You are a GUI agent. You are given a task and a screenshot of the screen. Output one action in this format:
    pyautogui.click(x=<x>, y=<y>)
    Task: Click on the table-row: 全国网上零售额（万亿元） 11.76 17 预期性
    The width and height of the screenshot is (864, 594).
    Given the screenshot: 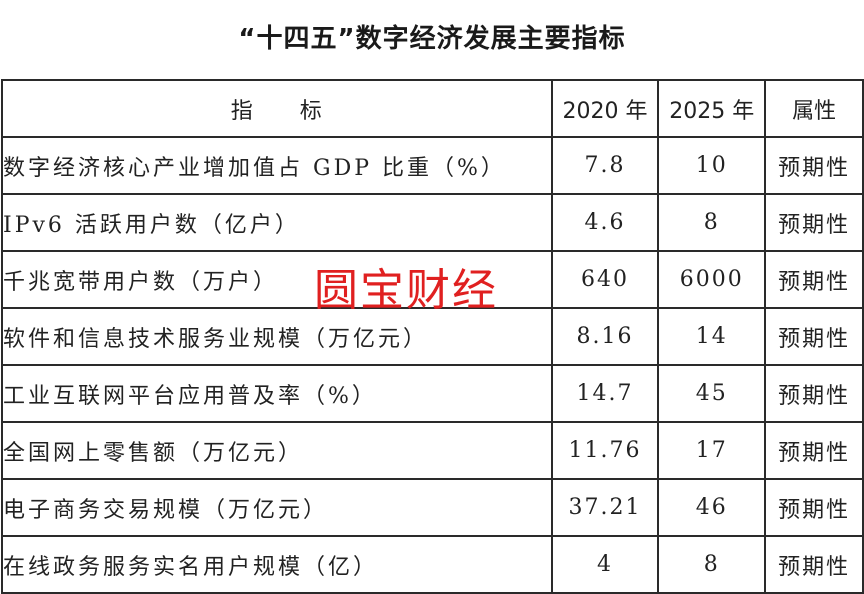 What is the action you would take?
    pyautogui.click(x=432, y=450)
    